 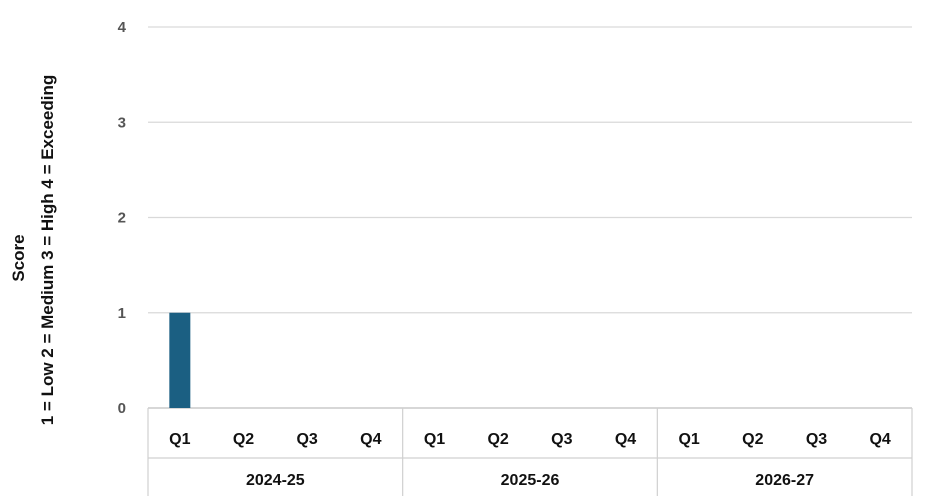 I want to click on bars, so click(x=180, y=360).